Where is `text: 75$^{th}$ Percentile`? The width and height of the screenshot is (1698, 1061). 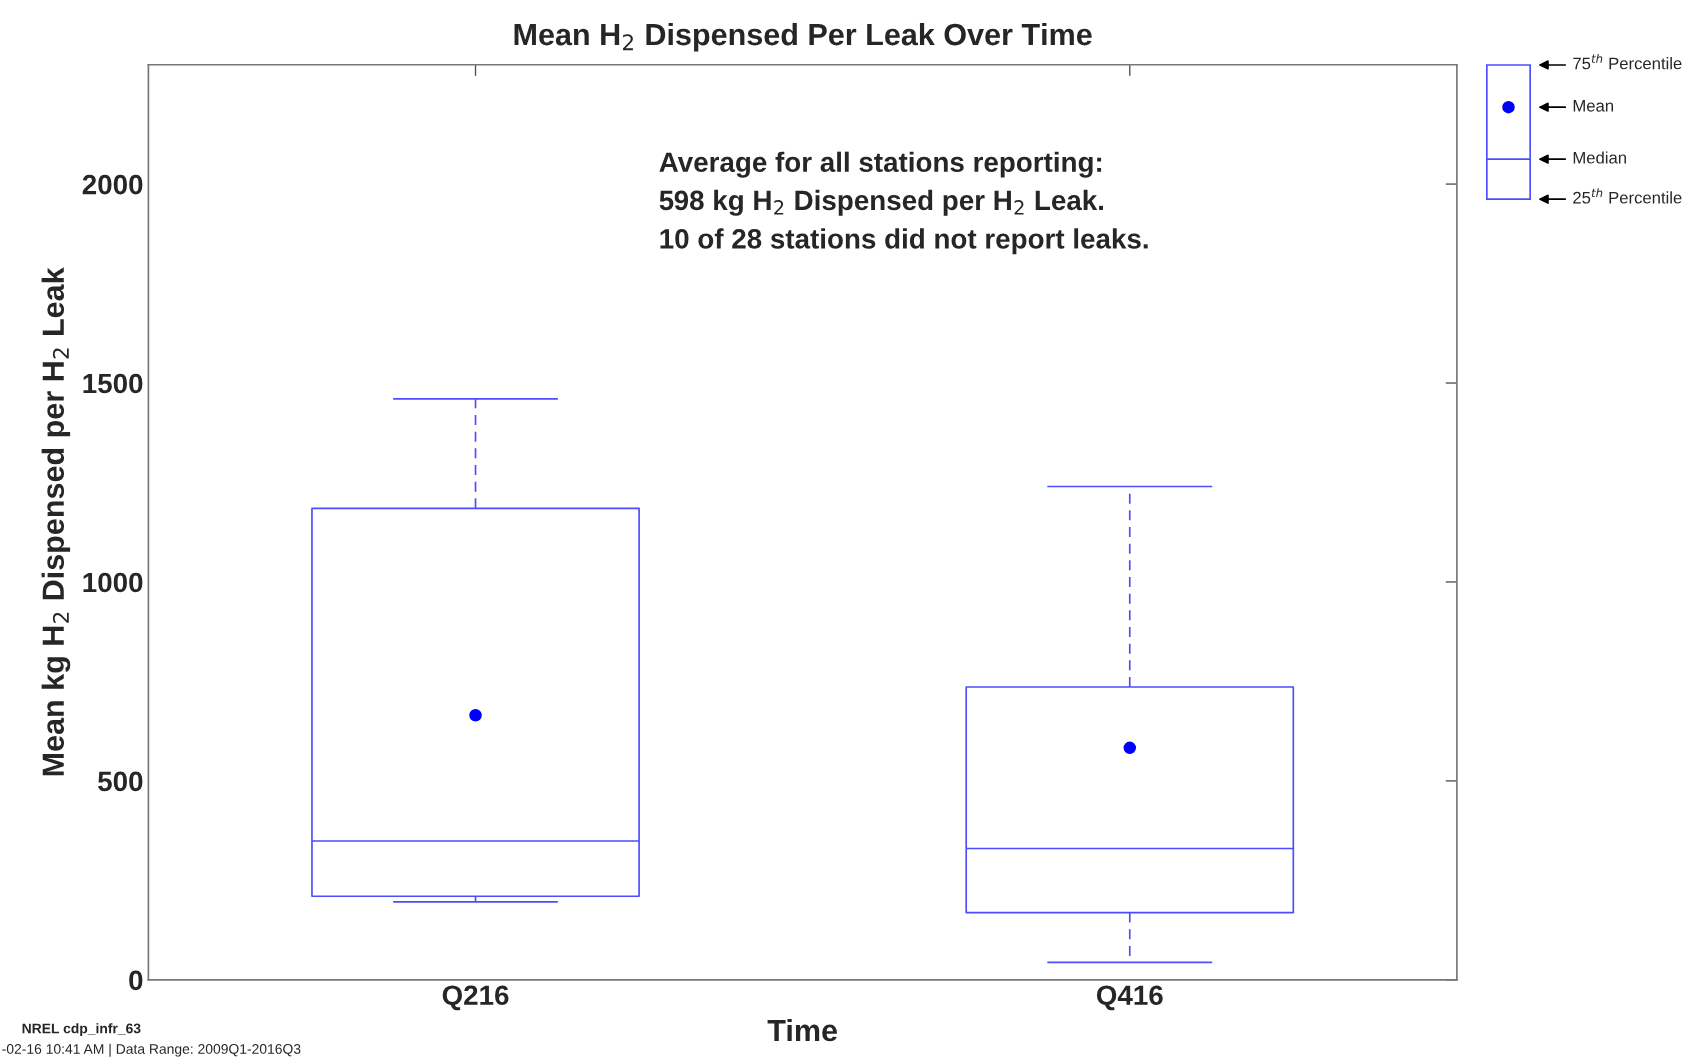 text: 75$^{th}$ Percentile is located at coordinates (1627, 61).